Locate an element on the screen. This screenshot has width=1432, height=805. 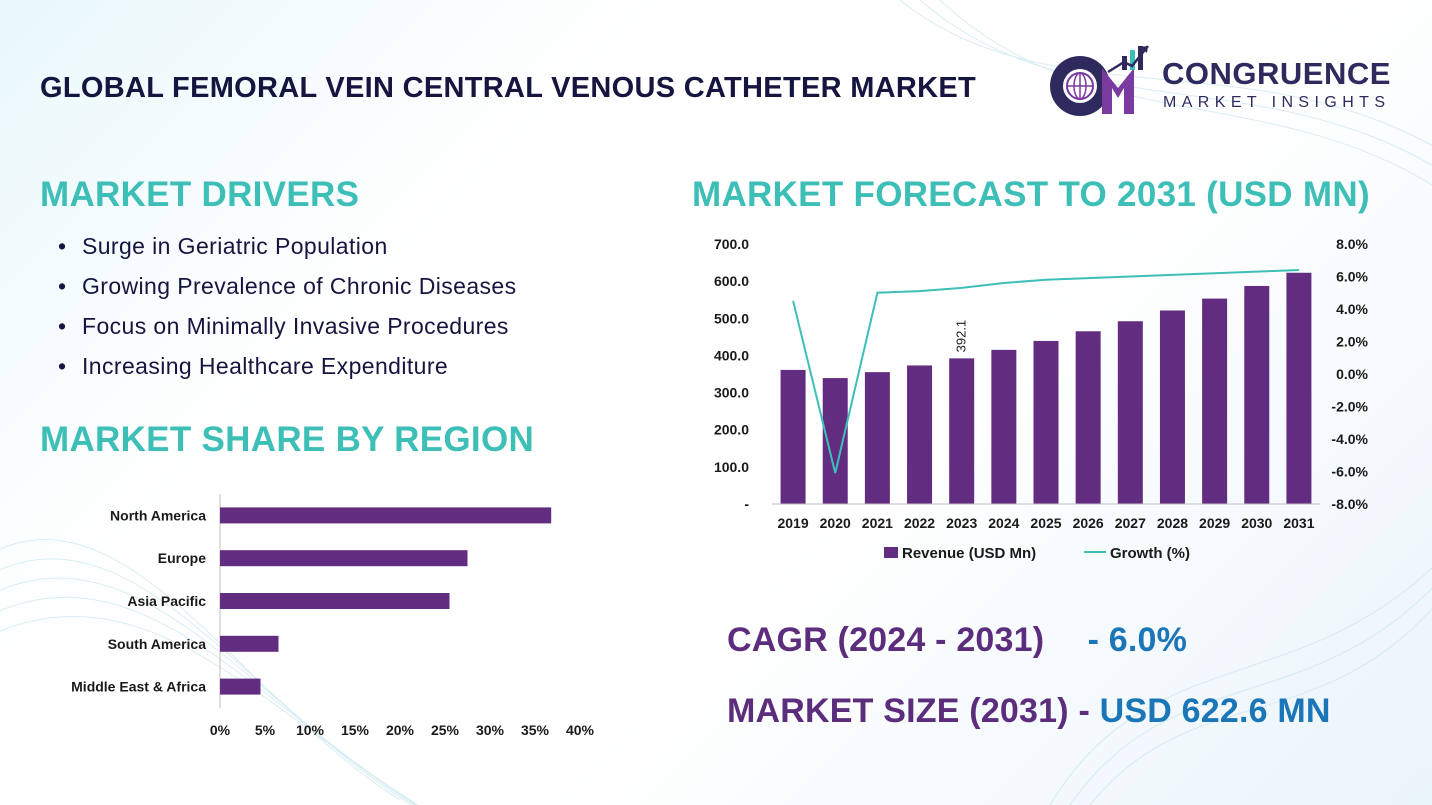
x-tick-label: 2023 is located at coordinates (961, 523).